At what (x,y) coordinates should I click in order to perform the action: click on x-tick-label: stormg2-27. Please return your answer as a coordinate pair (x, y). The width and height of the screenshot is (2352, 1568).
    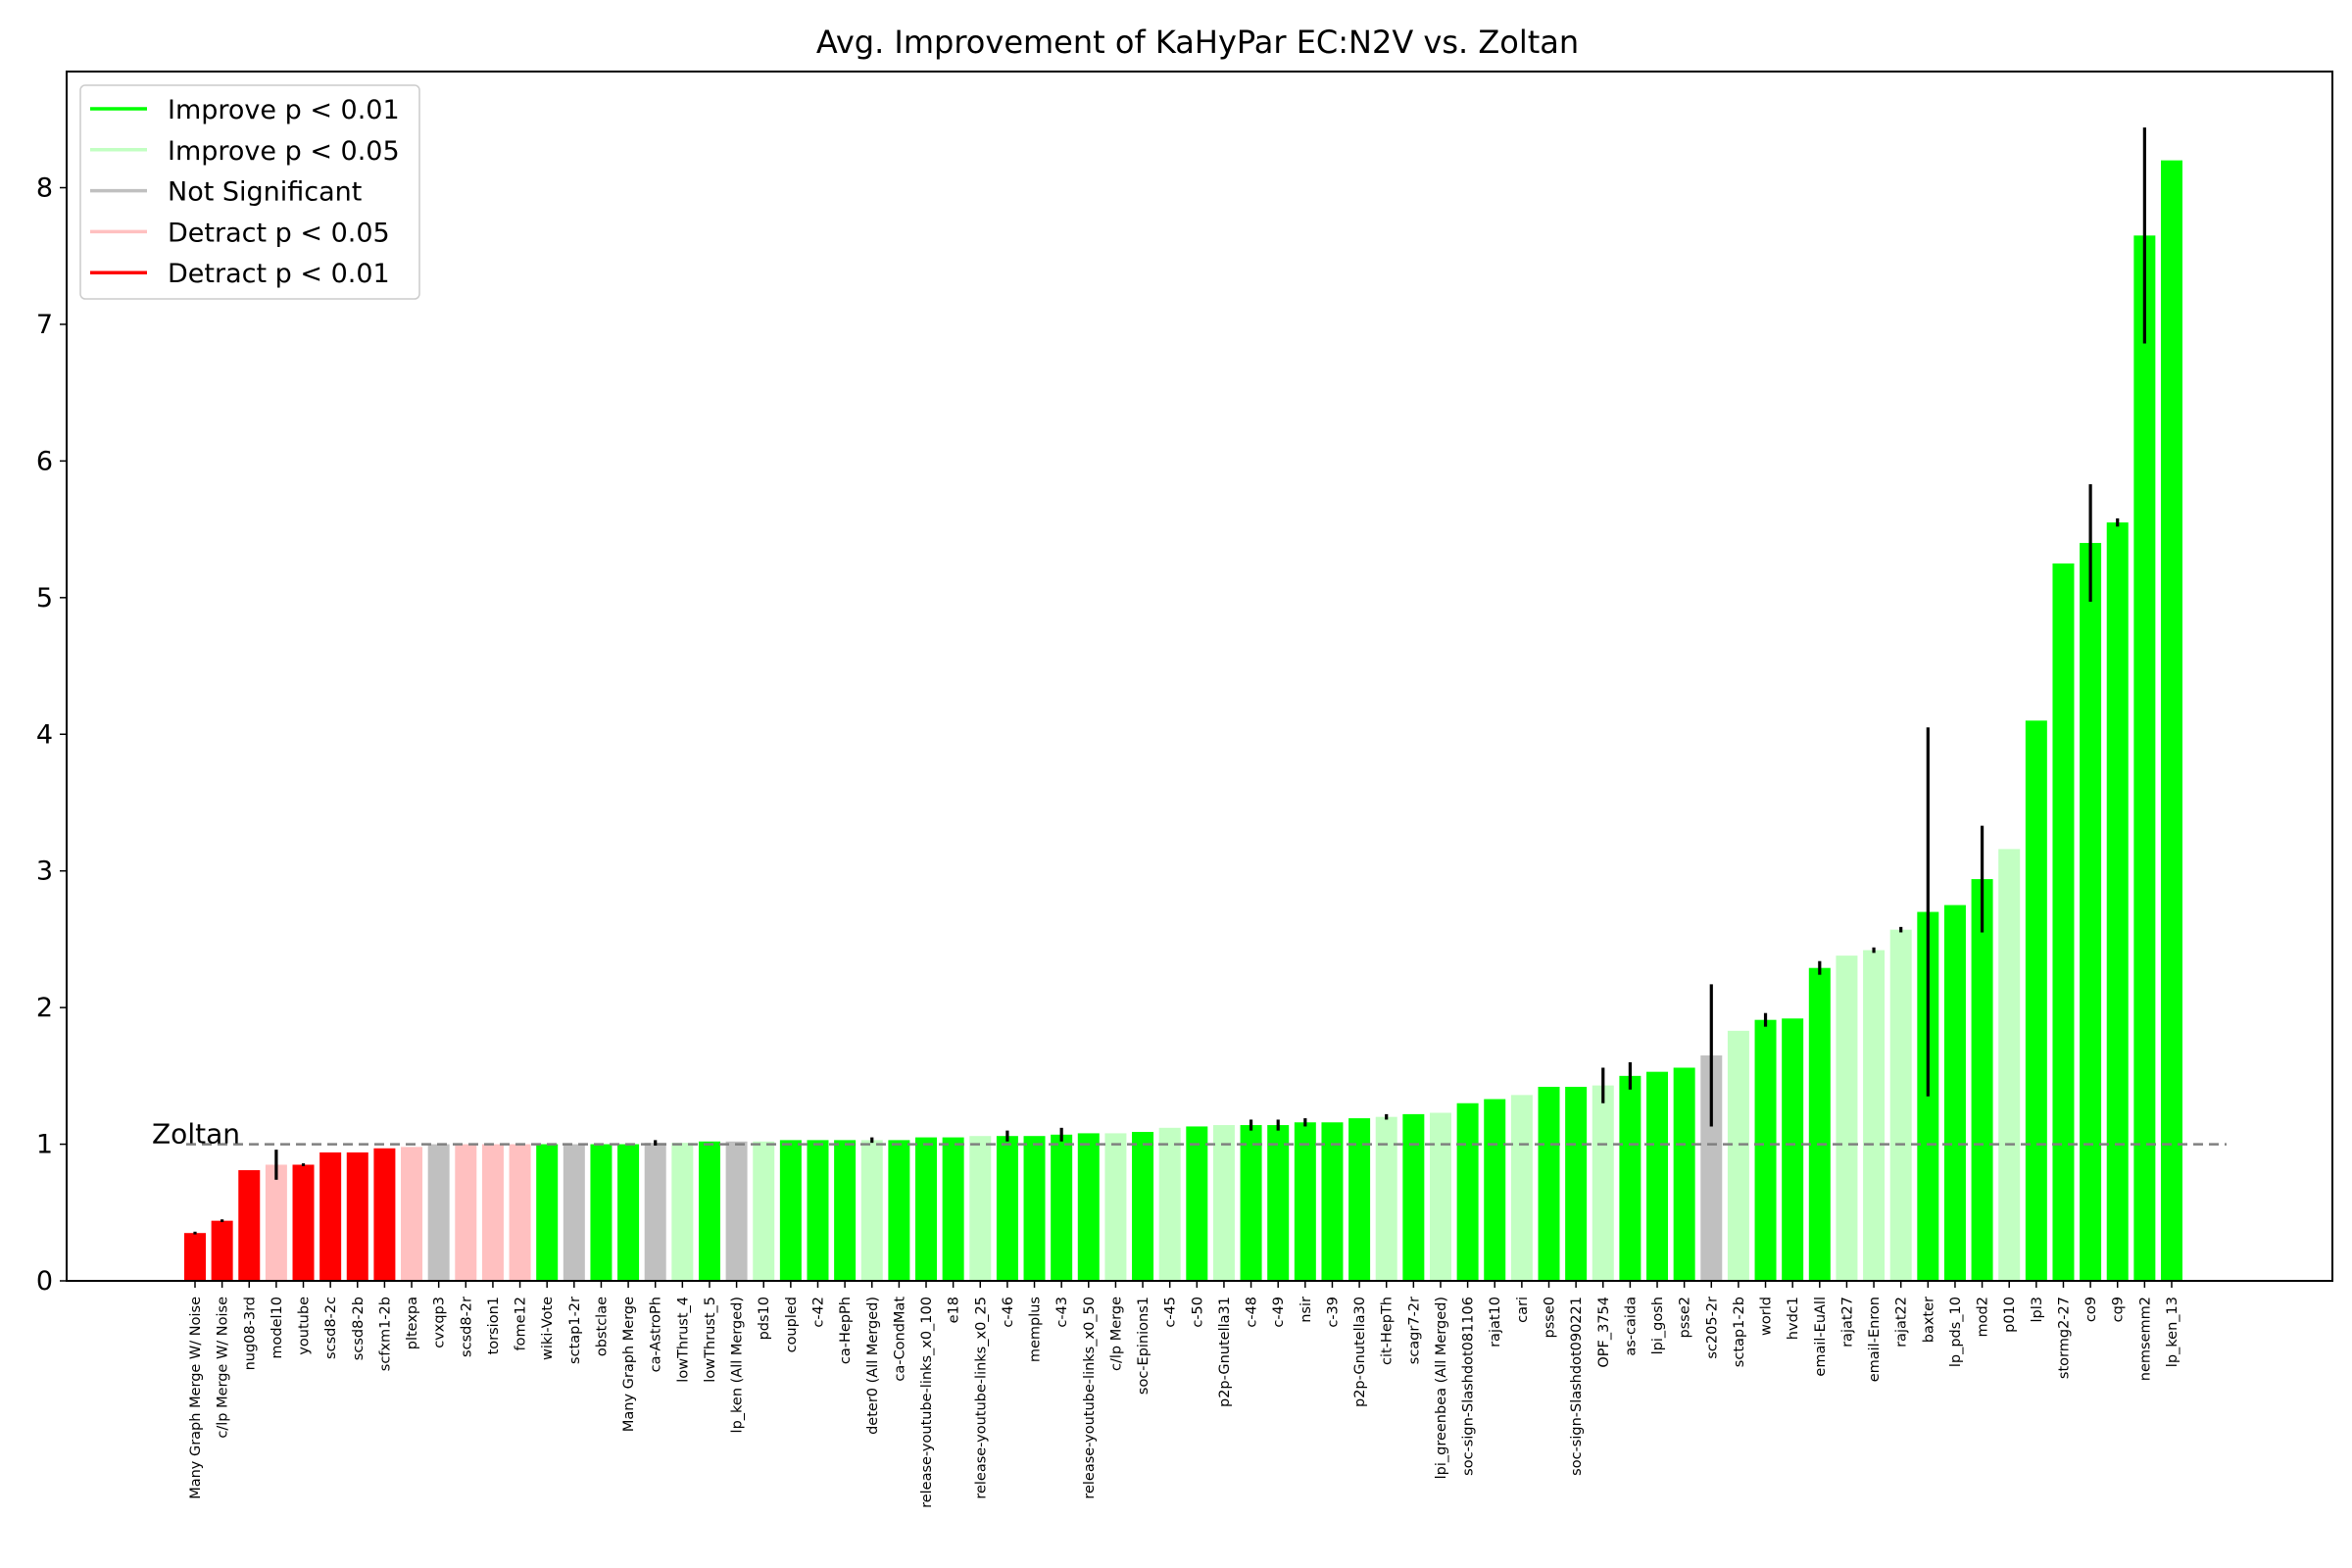
    Looking at the image, I should click on (2064, 1338).